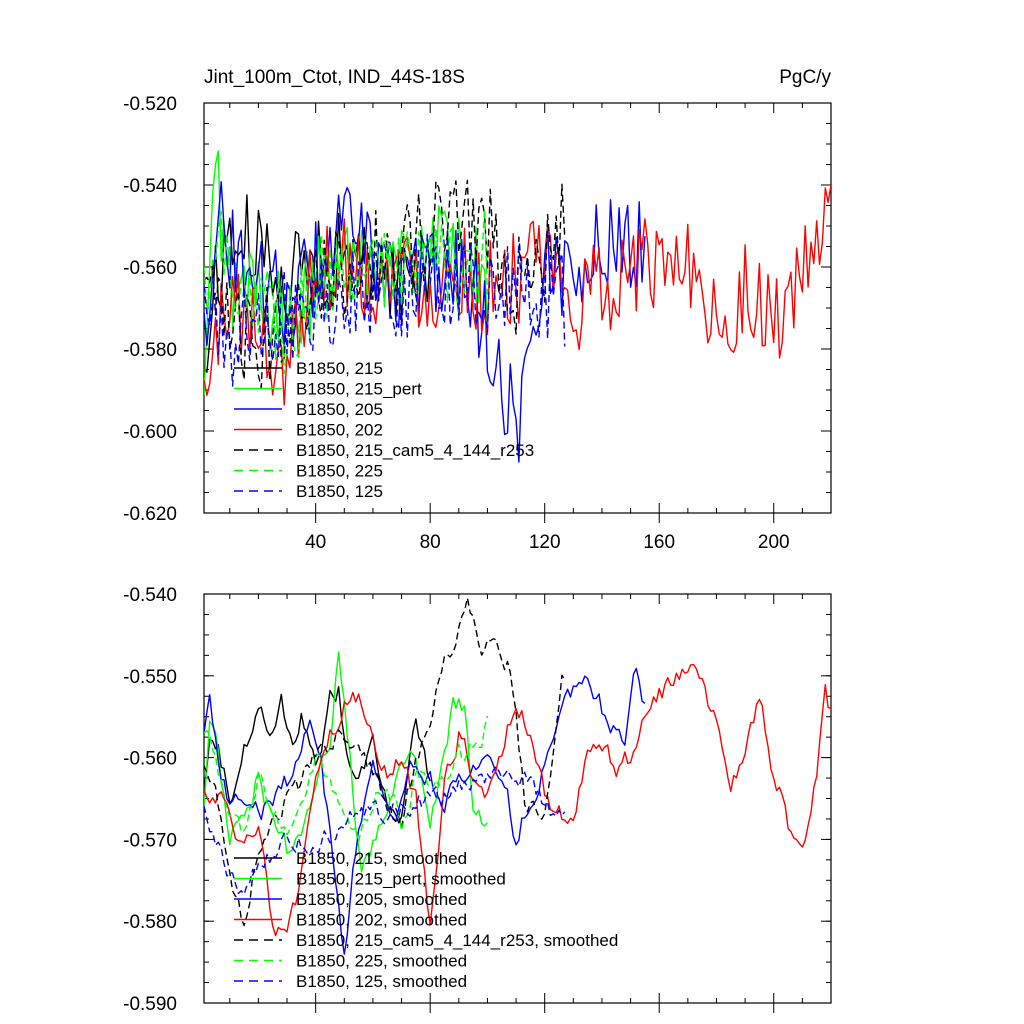 The image size is (1024, 1024). Describe the element at coordinates (430, 542) in the screenshot. I see `x-tick-label: 80` at that location.